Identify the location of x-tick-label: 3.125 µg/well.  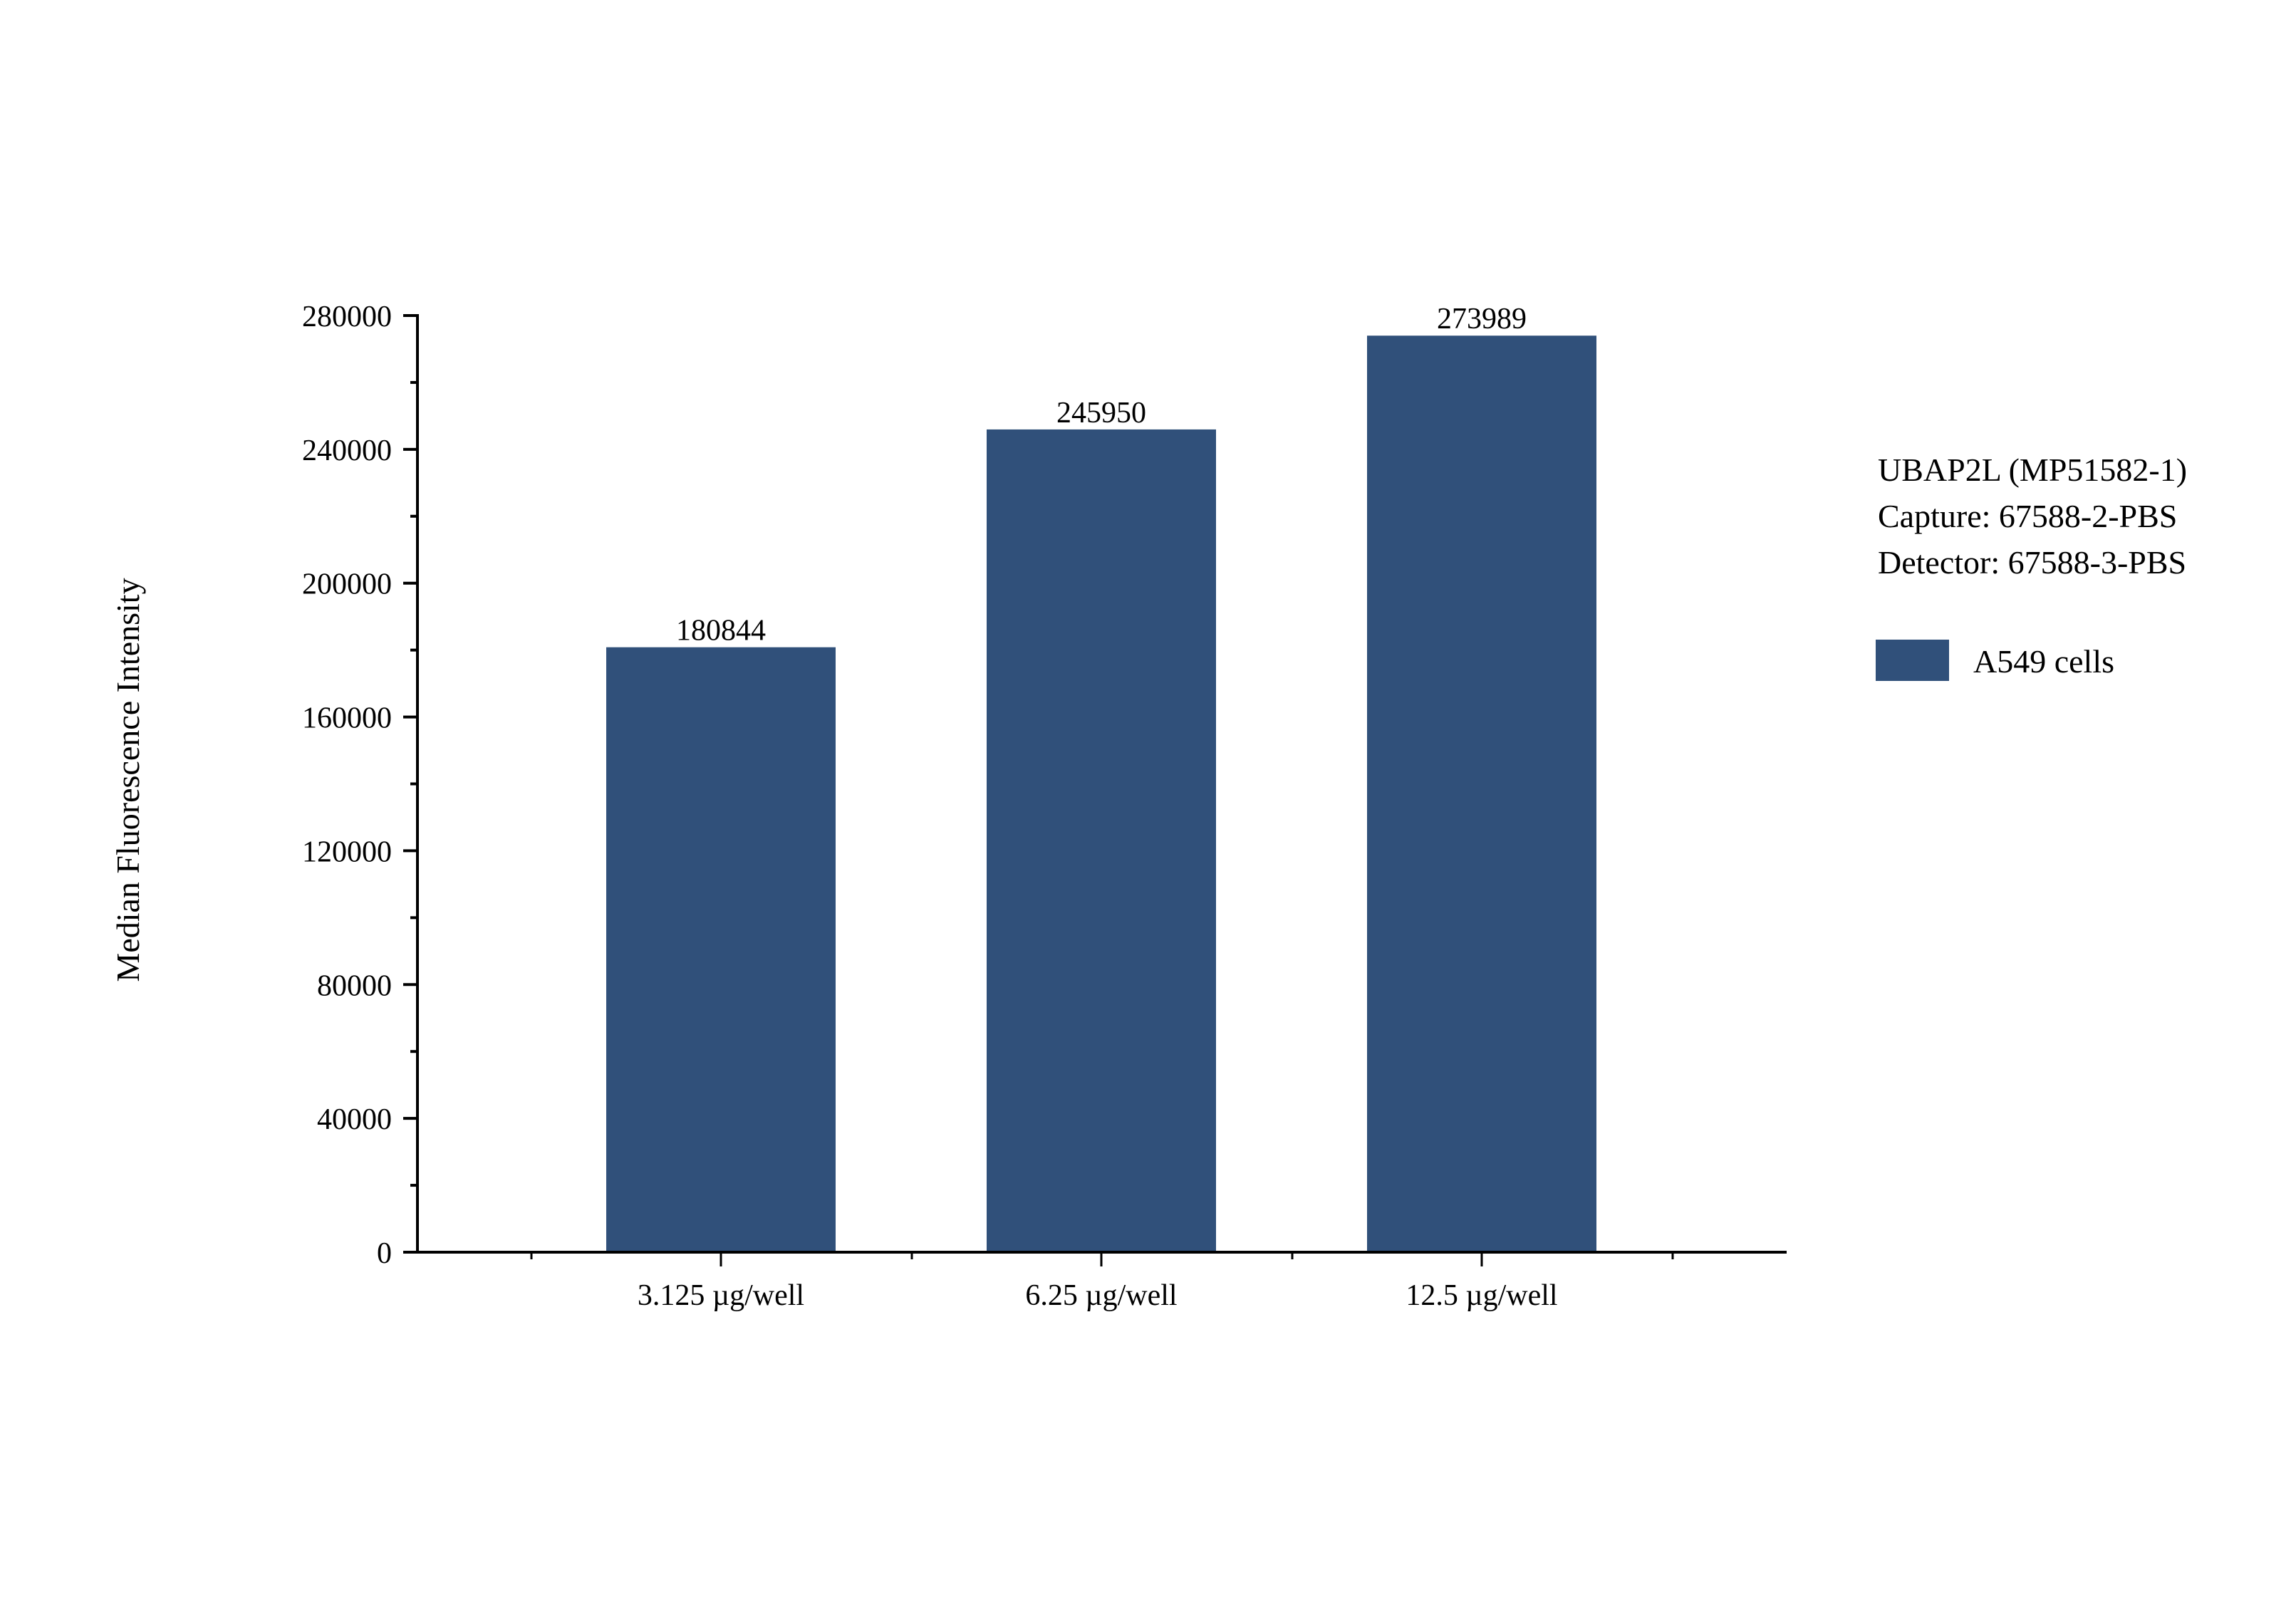
(721, 1295).